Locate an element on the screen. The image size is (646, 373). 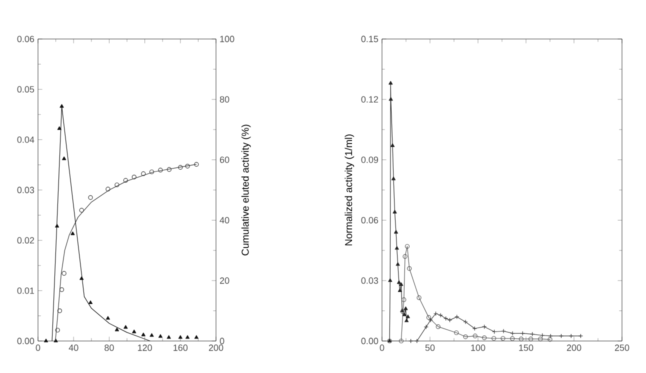
y2-tick-label: 100 is located at coordinates (227, 39).